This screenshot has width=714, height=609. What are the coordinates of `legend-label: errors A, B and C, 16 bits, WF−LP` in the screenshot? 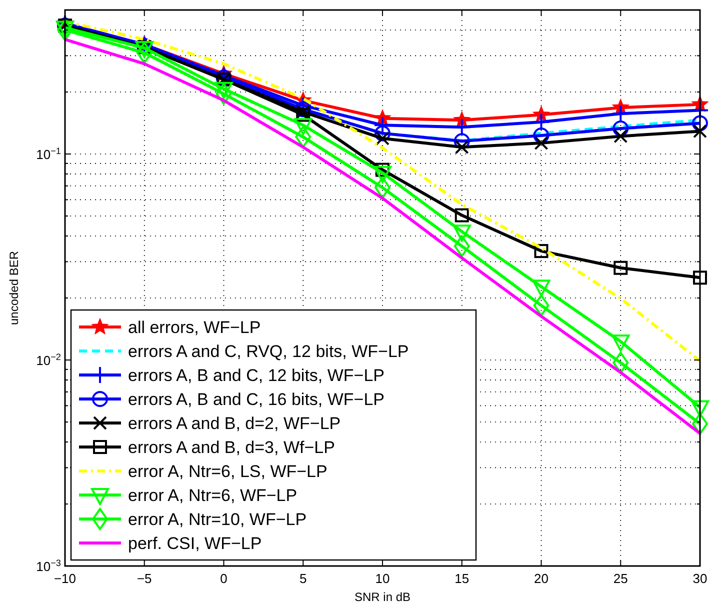 It's located at (256, 399).